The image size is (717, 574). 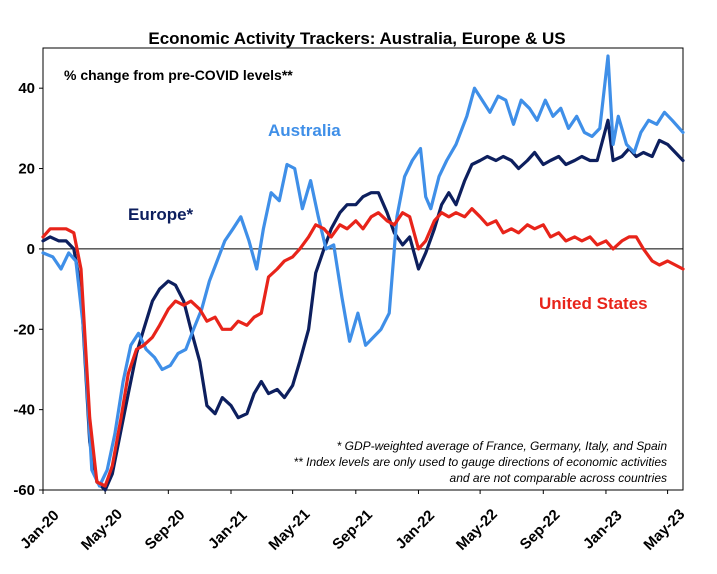 I want to click on x-tick-label: Jan-23, so click(x=603, y=530).